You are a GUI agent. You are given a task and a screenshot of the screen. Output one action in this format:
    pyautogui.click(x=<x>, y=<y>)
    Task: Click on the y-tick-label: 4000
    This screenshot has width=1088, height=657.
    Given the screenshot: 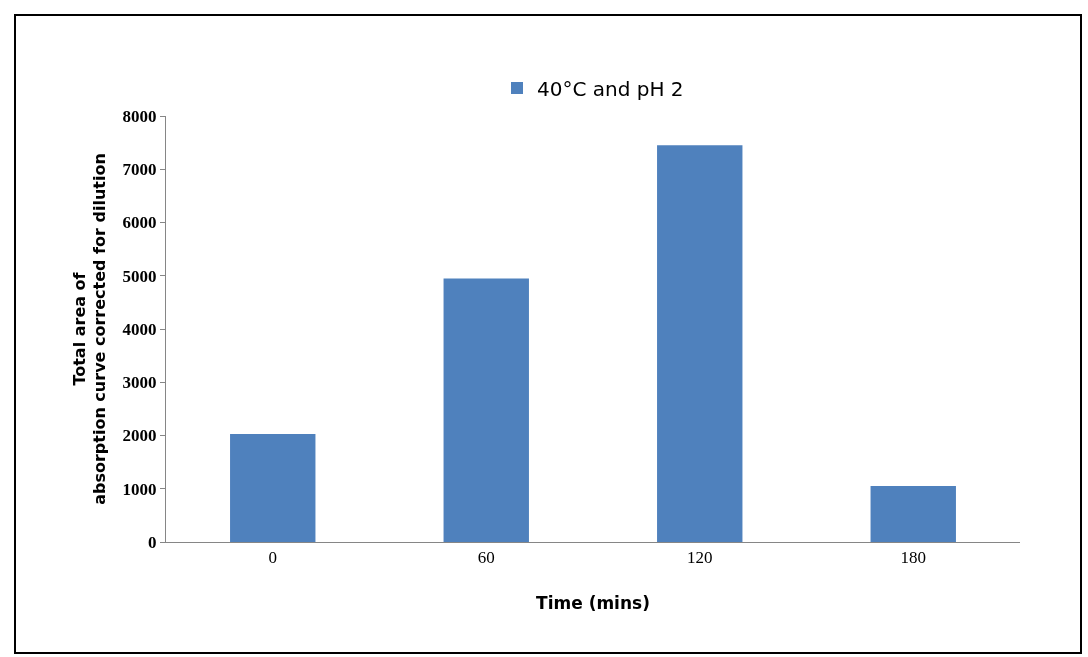 What is the action you would take?
    pyautogui.click(x=139, y=329)
    